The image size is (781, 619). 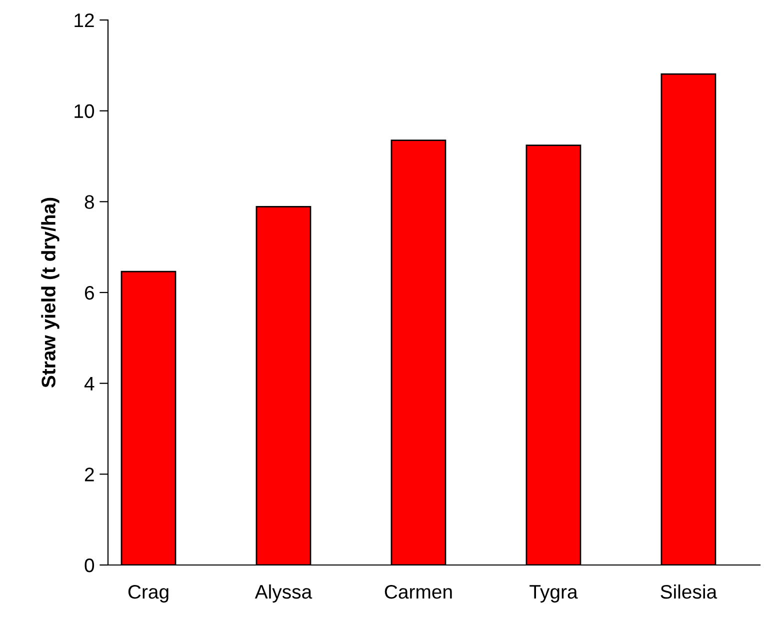 I want to click on y-tick-label: 4, so click(x=89, y=383).